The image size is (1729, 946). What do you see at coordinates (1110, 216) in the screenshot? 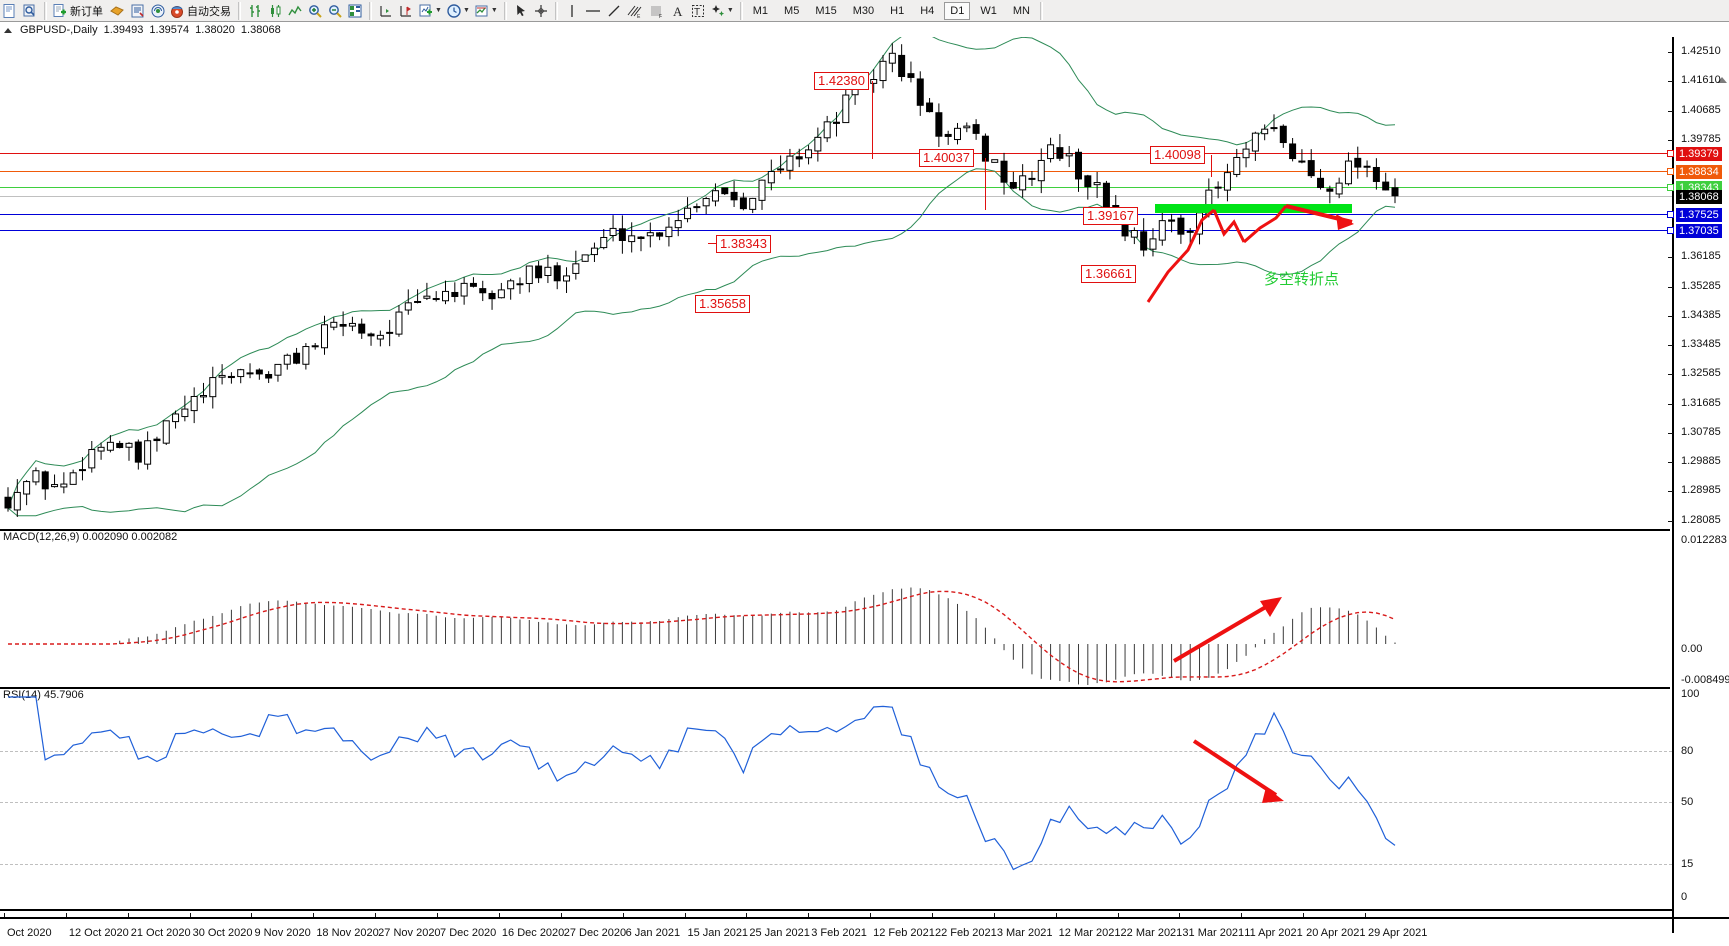
I see `price-annotation-label: 1.39167` at bounding box center [1110, 216].